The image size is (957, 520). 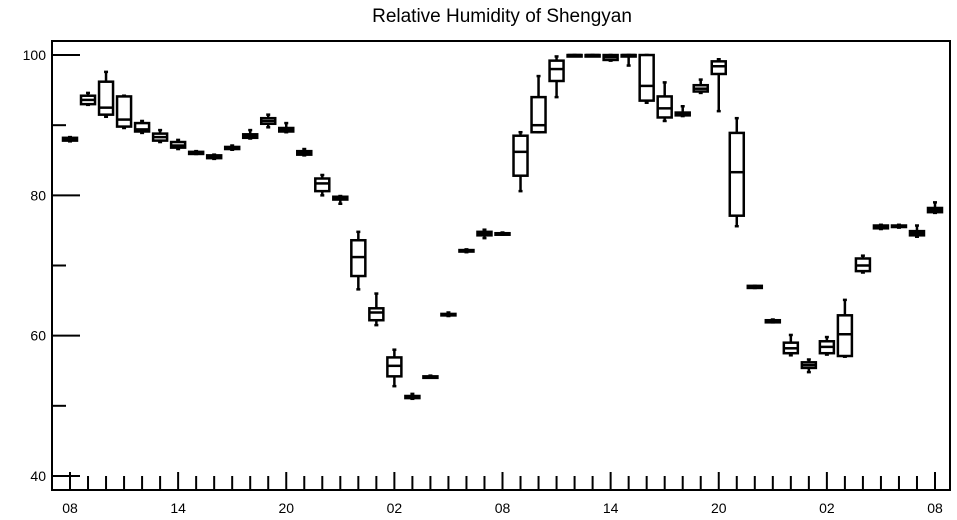 What do you see at coordinates (38, 336) in the screenshot?
I see `y-tick-label: 60` at bounding box center [38, 336].